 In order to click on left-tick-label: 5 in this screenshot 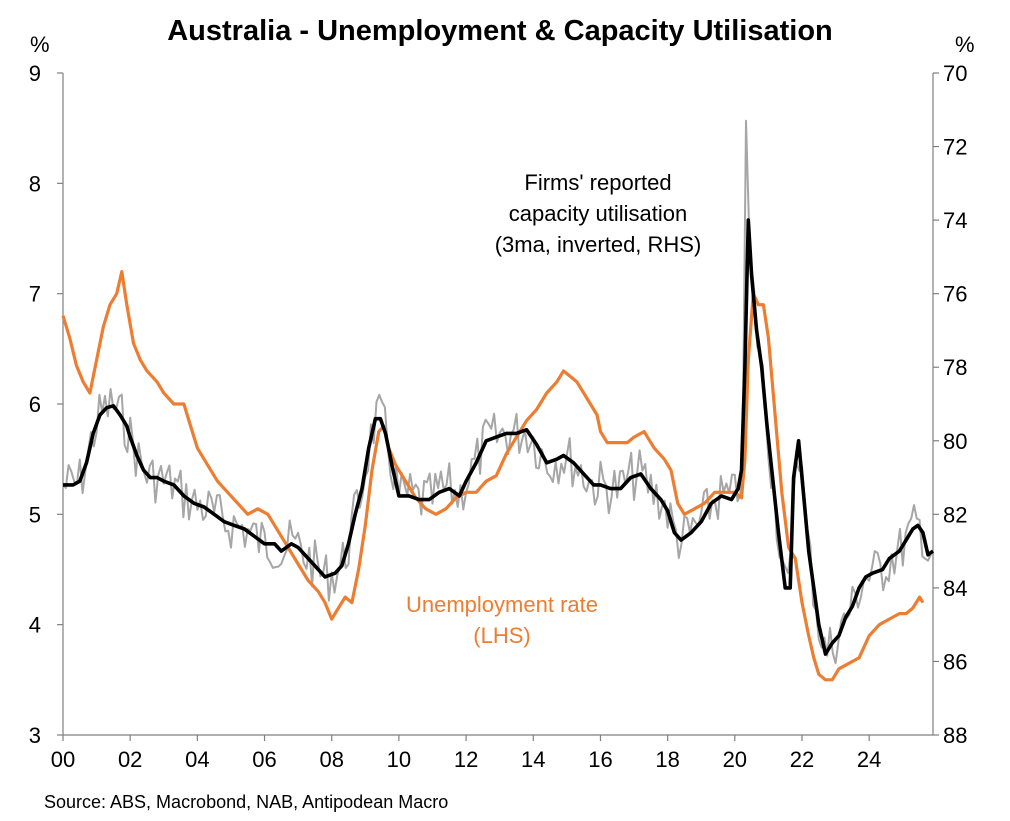, I will do `click(35, 514)`.